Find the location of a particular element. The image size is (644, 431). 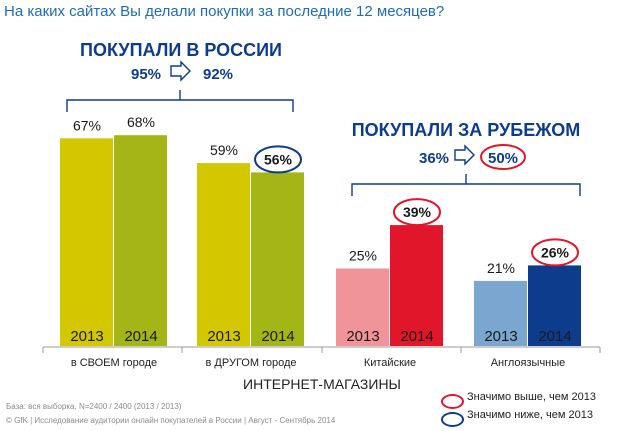

value-label: 21% is located at coordinates (501, 268).